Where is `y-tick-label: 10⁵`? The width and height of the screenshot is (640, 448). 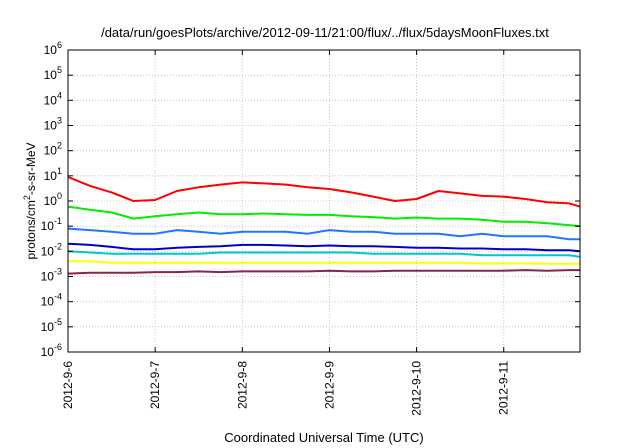 y-tick-label: 10⁵ is located at coordinates (53, 73).